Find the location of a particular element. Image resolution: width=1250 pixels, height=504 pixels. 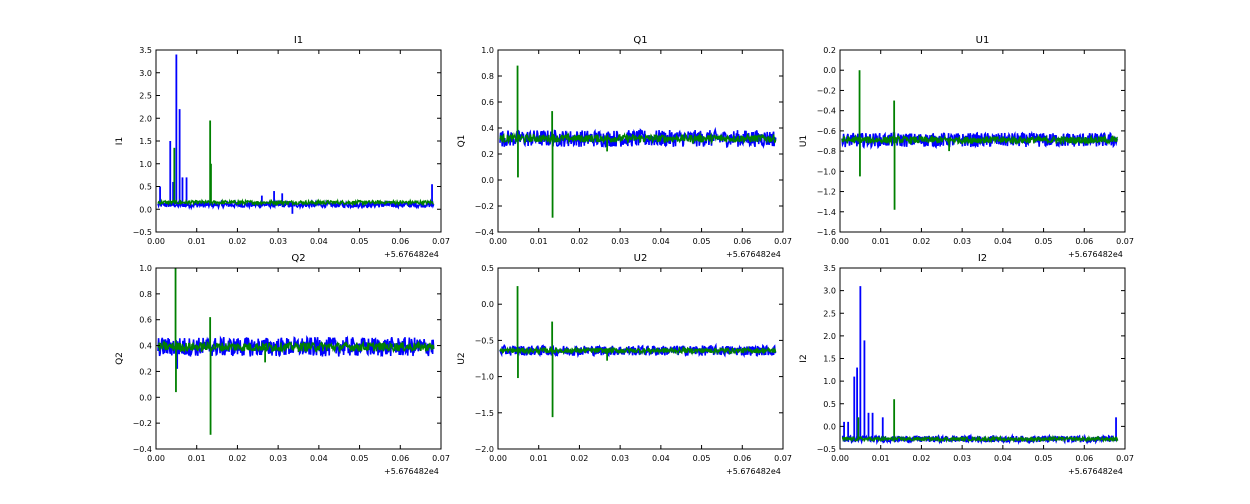

y-tick-label: −1.6 is located at coordinates (826, 232).